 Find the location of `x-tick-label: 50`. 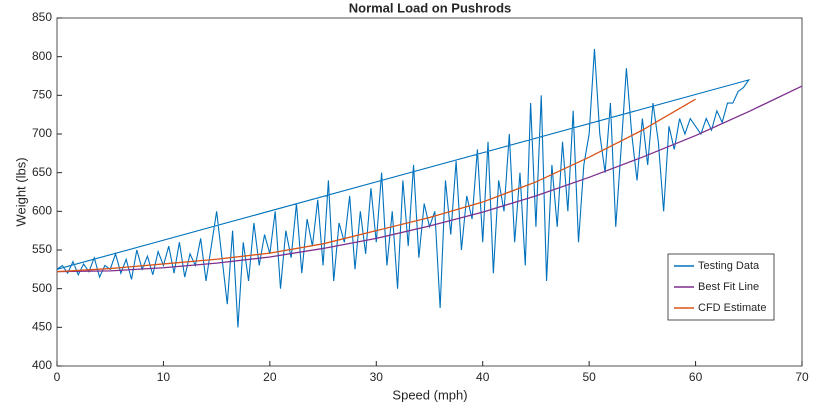

x-tick-label: 50 is located at coordinates (589, 377).